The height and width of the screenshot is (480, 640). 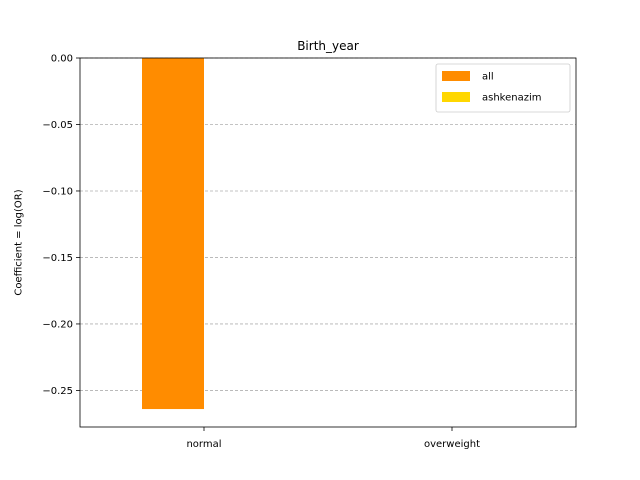 What do you see at coordinates (328, 46) in the screenshot?
I see `chart-title: Birth_year` at bounding box center [328, 46].